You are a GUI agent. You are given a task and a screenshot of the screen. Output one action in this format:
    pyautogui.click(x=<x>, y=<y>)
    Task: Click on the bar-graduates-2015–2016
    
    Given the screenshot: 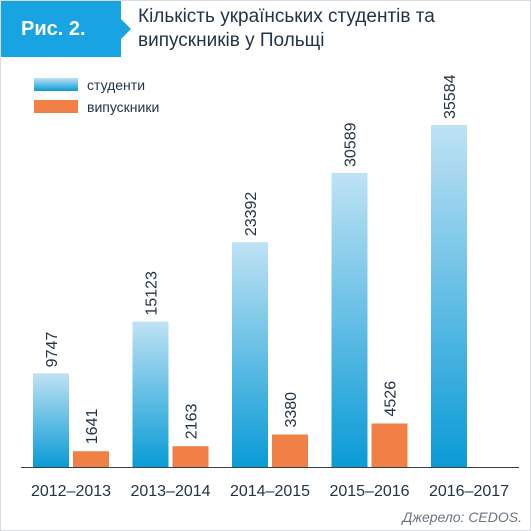 What is the action you would take?
    pyautogui.click(x=389, y=445)
    